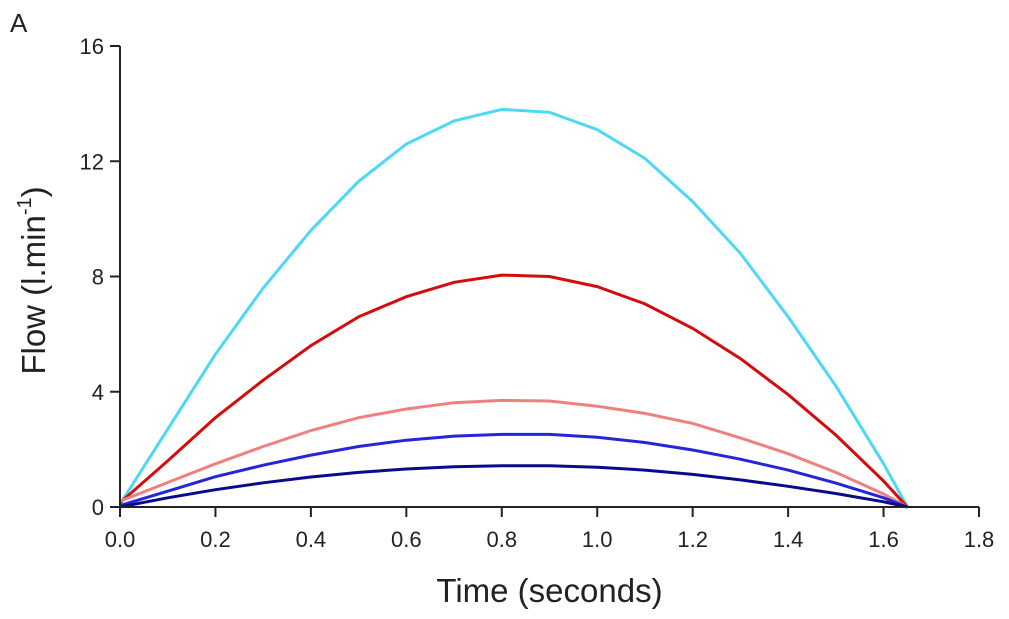  What do you see at coordinates (550, 529) in the screenshot?
I see `x-axis-ticks: 0.0 0.2 0.4 0.6 0.8 1.0 1.2 1.4 1.6 1.8` at bounding box center [550, 529].